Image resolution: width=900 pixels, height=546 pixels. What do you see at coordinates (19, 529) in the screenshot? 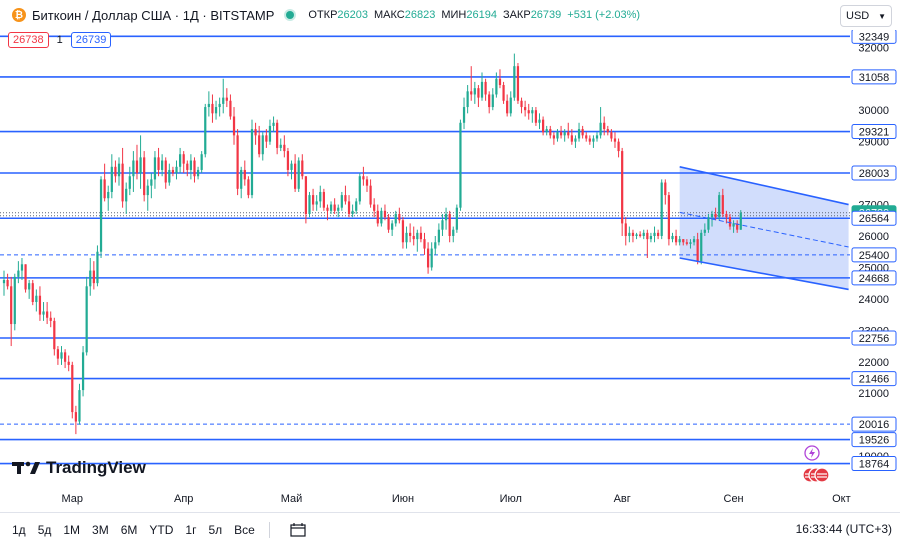
I see `range-button-1d: 1д` at bounding box center [19, 529].